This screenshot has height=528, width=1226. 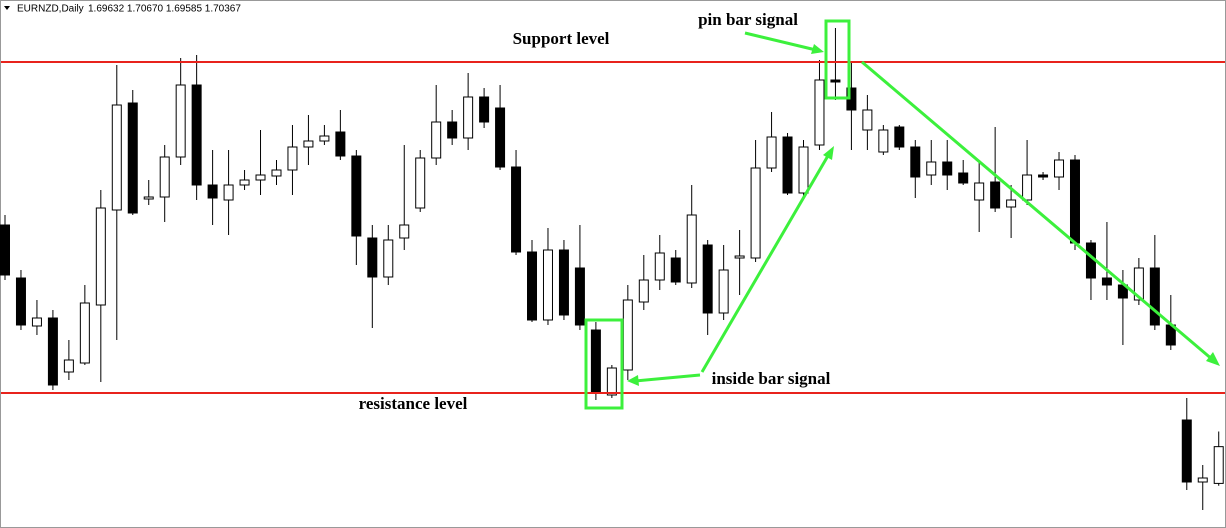 I want to click on level-label: Support level, so click(x=561, y=38).